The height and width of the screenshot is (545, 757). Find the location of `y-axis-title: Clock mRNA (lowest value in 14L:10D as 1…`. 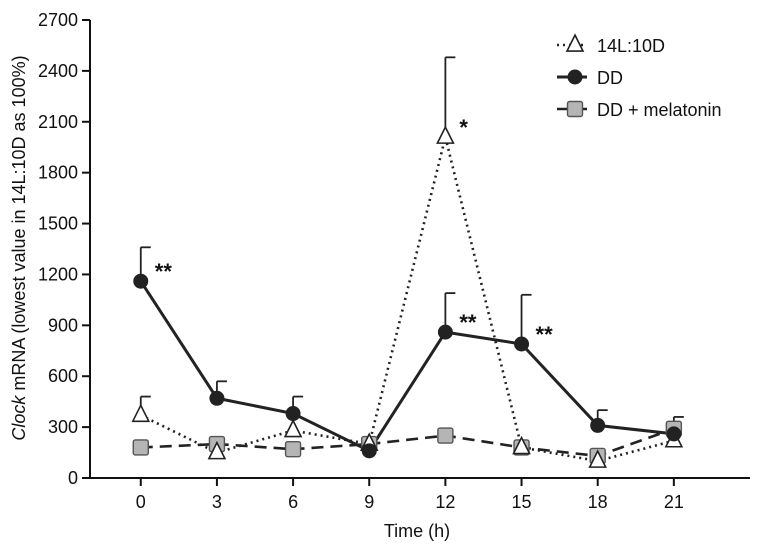

y-axis-title: Clock mRNA (lowest value in 14L:10D as 1… is located at coordinates (19, 247).